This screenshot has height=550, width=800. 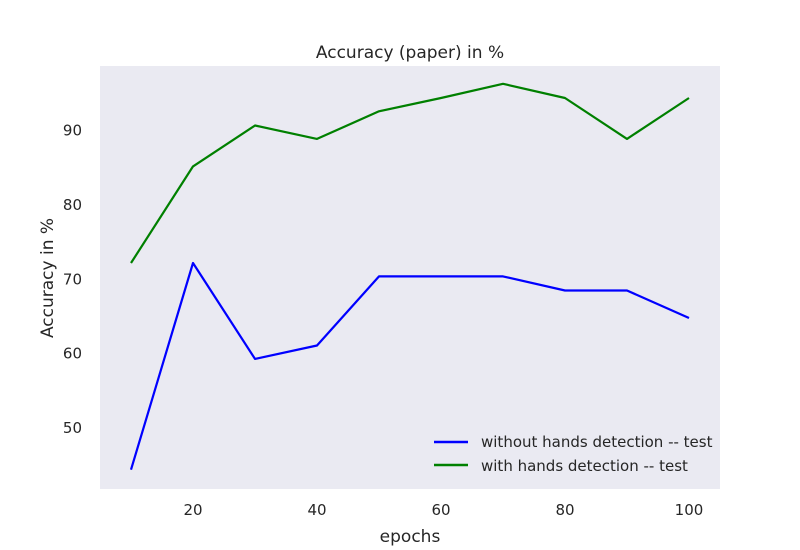 What do you see at coordinates (48, 278) in the screenshot?
I see `y-axis-label: Accuracy in %` at bounding box center [48, 278].